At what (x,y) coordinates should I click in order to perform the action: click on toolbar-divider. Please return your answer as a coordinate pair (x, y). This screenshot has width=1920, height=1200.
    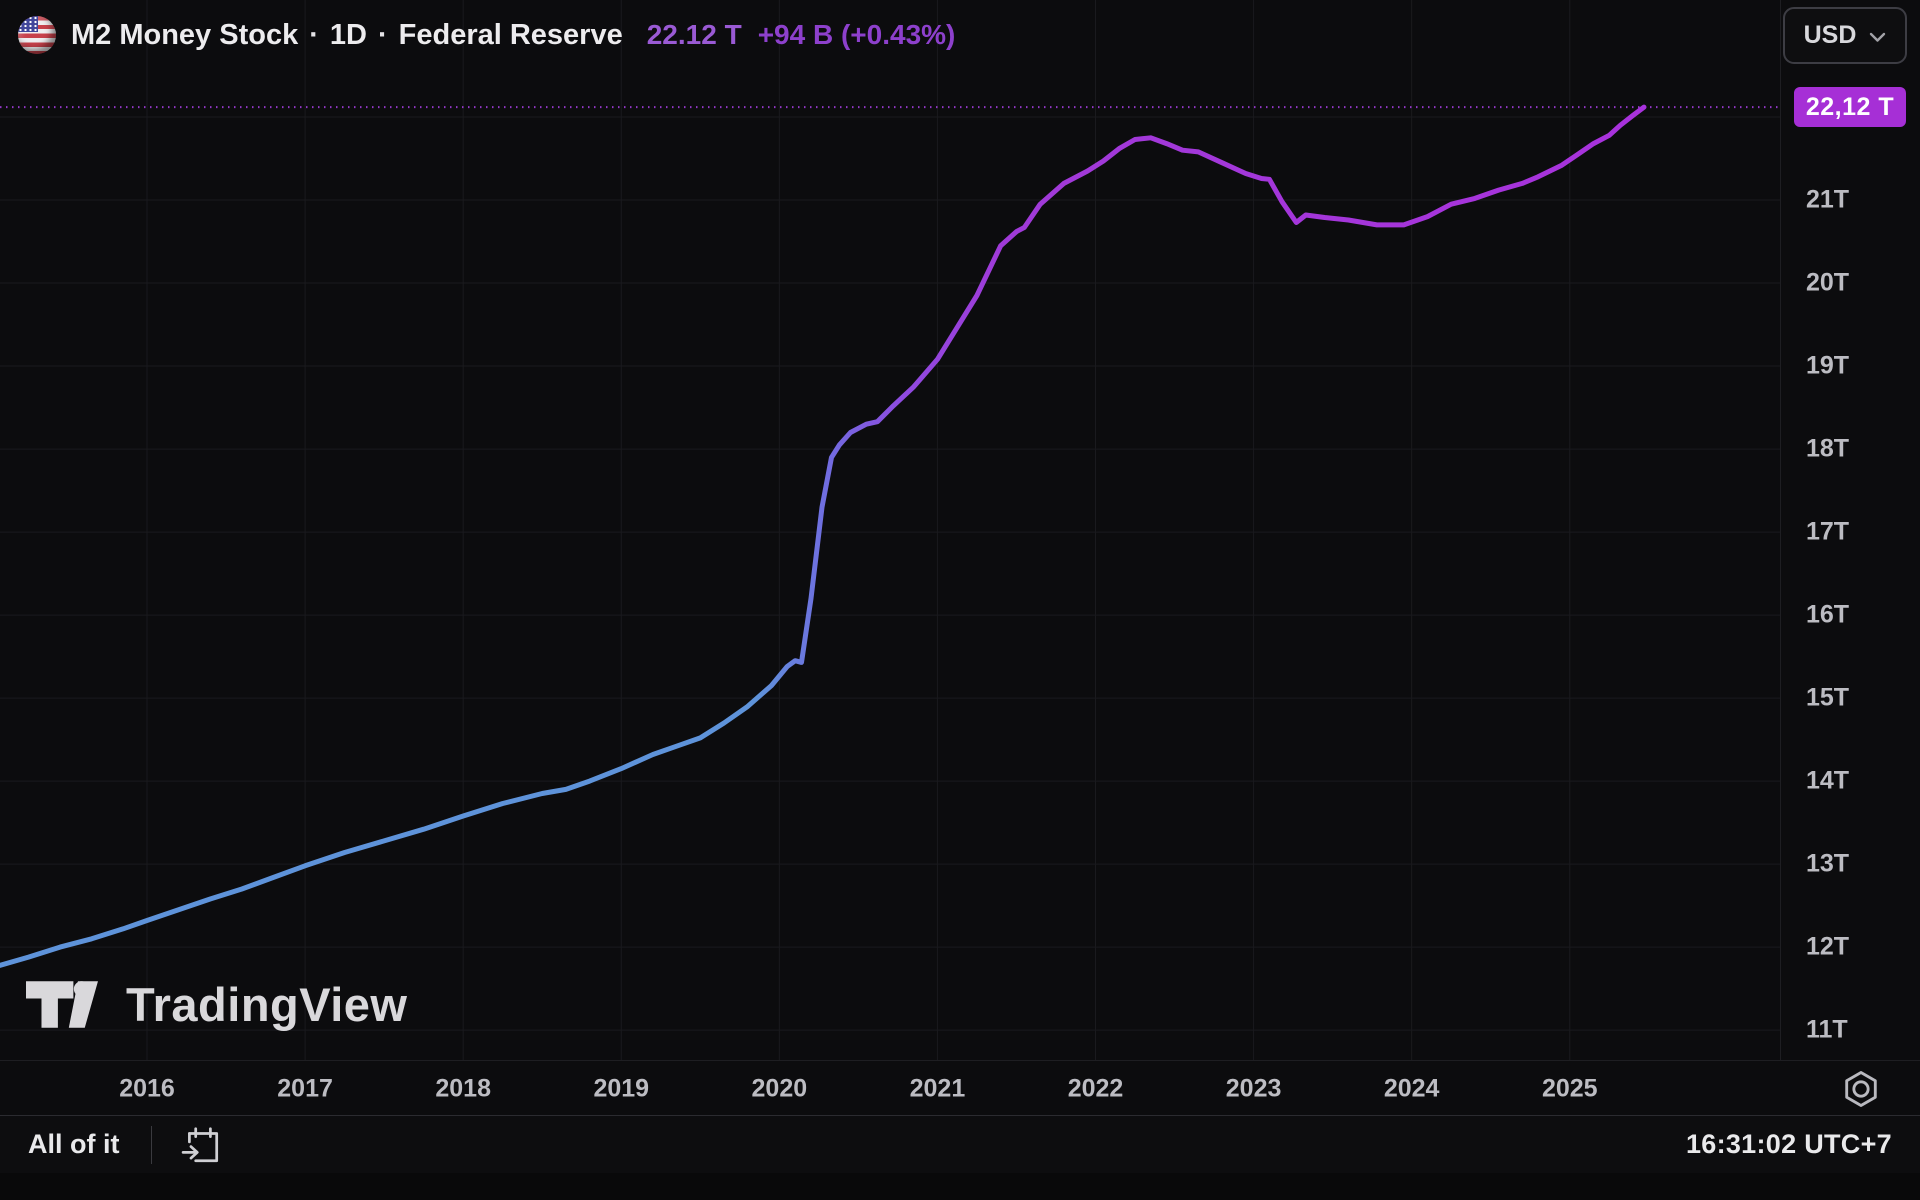
    Looking at the image, I should click on (152, 1144).